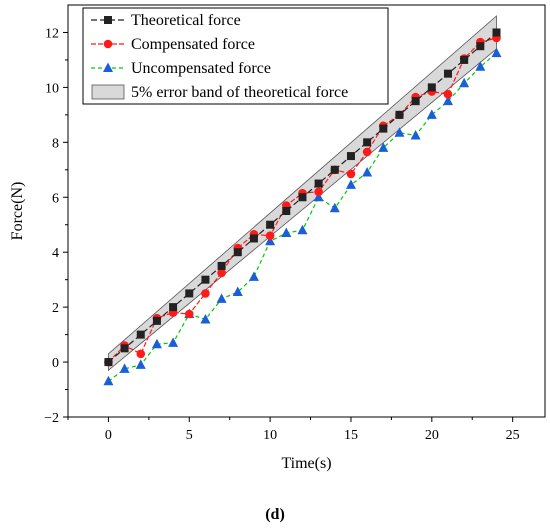  Describe the element at coordinates (55, 253) in the screenshot. I see `y-tick-label: 4` at that location.